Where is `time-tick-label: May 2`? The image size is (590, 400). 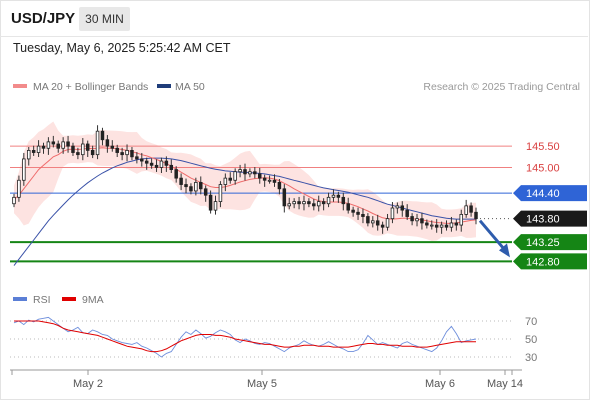
time-tick-label: May 2 is located at coordinates (88, 384).